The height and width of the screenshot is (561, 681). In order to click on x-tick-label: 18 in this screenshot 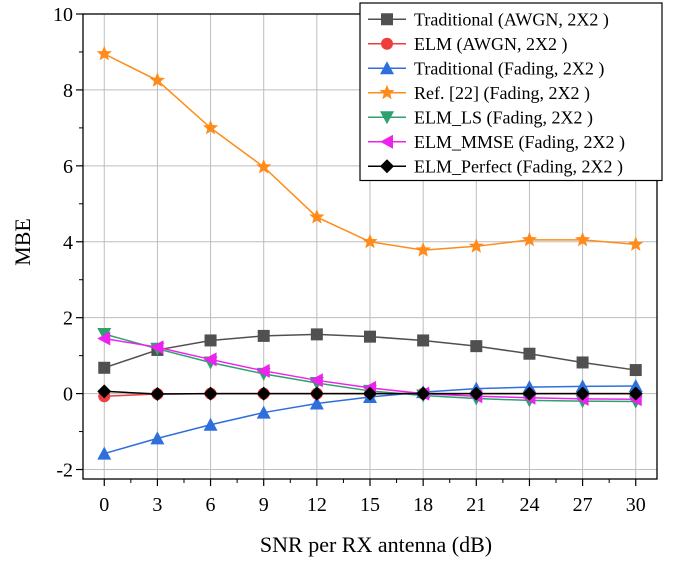, I will do `click(423, 505)`.